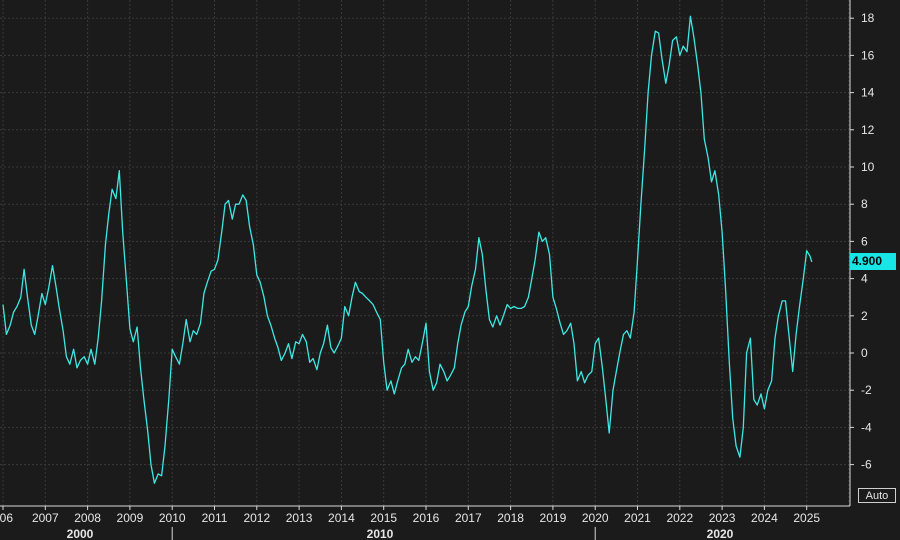  What do you see at coordinates (868, 167) in the screenshot?
I see `y-tick-label: 10` at bounding box center [868, 167].